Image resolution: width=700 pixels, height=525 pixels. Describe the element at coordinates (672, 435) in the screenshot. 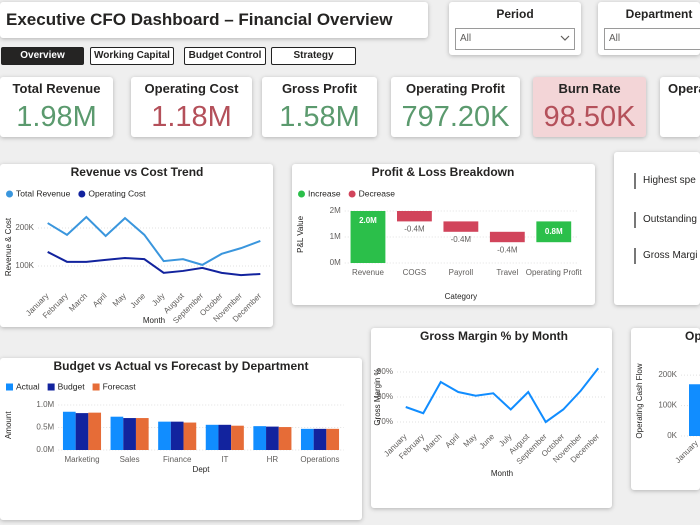

I see `y-tick-label: 0K` at that location.